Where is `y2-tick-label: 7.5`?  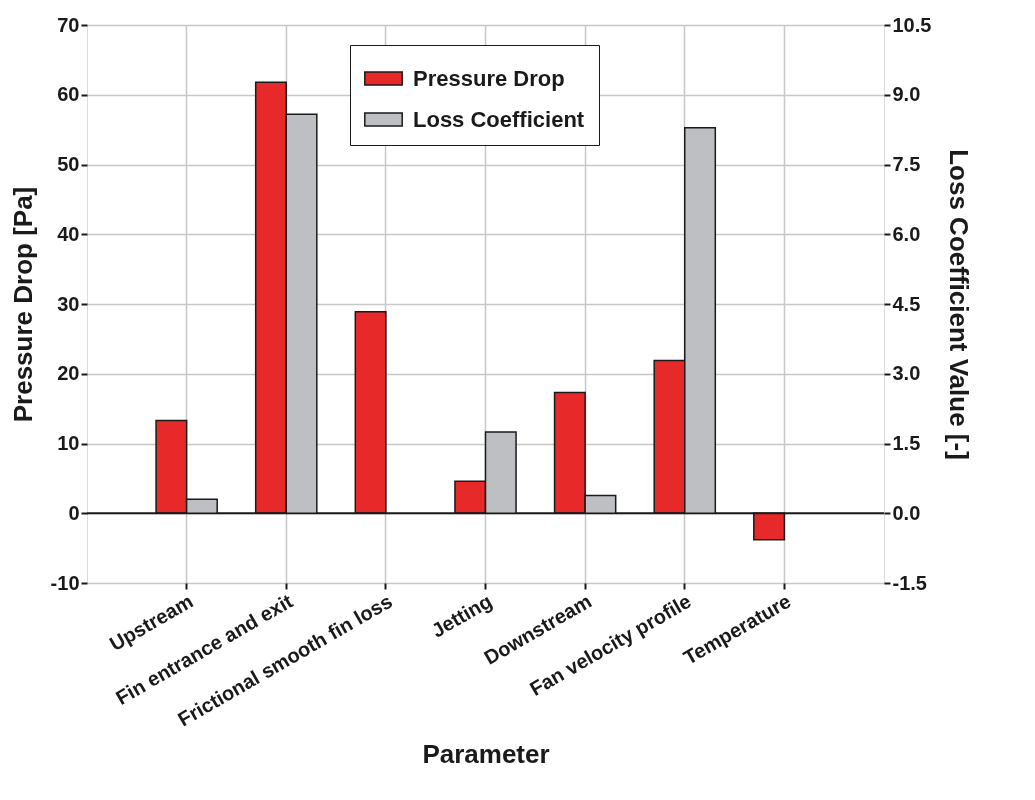 y2-tick-label: 7.5 is located at coordinates (906, 164).